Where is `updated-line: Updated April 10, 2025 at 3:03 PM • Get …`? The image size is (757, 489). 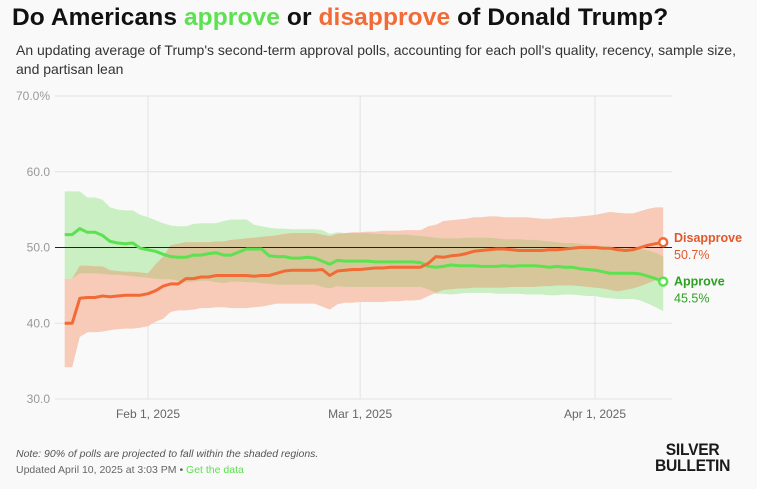
updated-line: Updated April 10, 2025 at 3:03 PM • Get … is located at coordinates (130, 470).